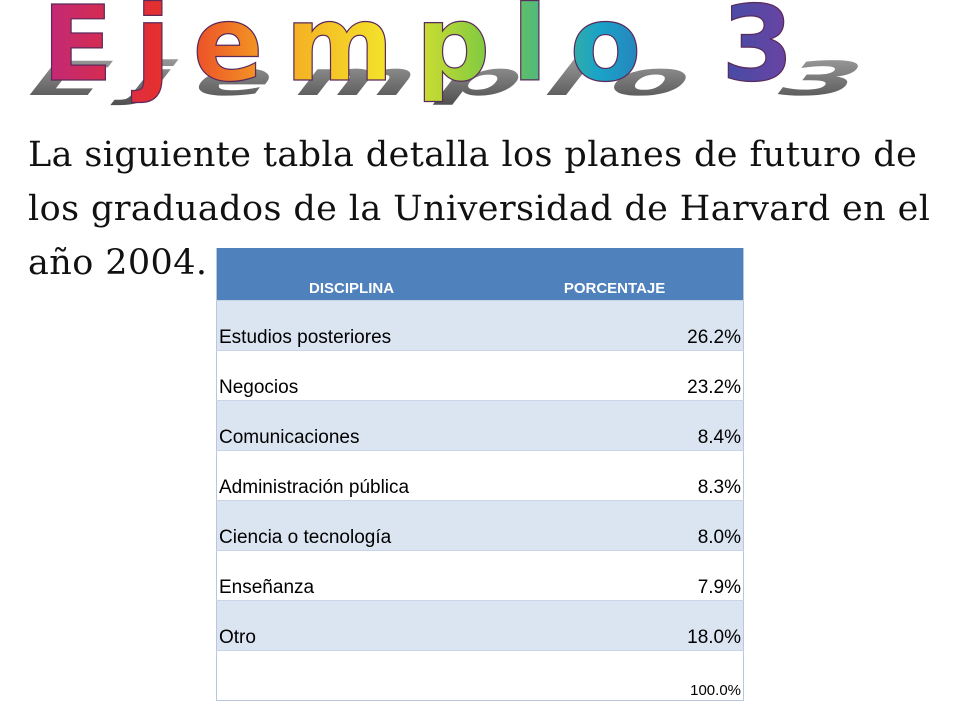  What do you see at coordinates (615, 375) in the screenshot?
I see `percent-cell: 23.2%` at bounding box center [615, 375].